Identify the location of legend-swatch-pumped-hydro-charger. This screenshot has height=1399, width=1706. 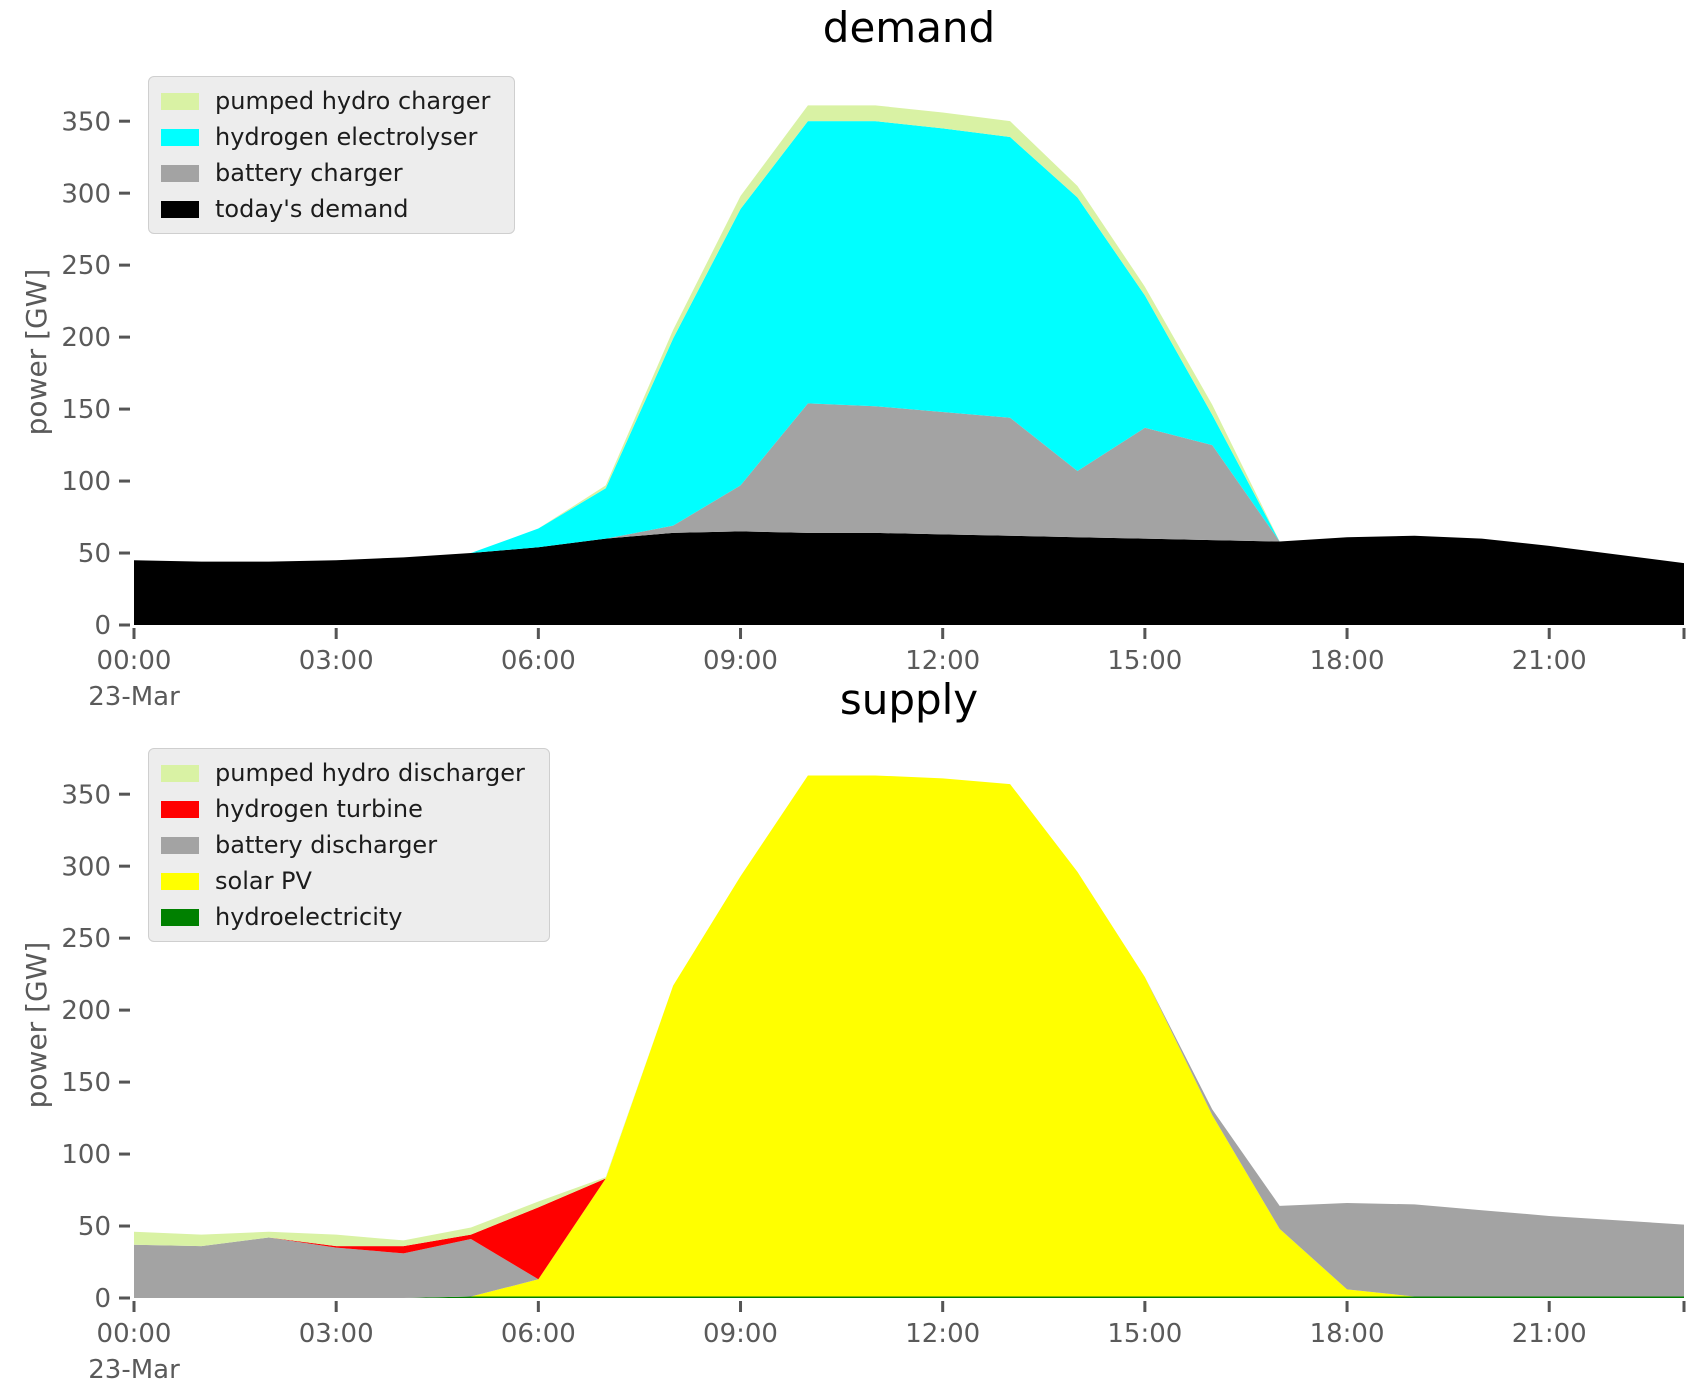
(180, 101).